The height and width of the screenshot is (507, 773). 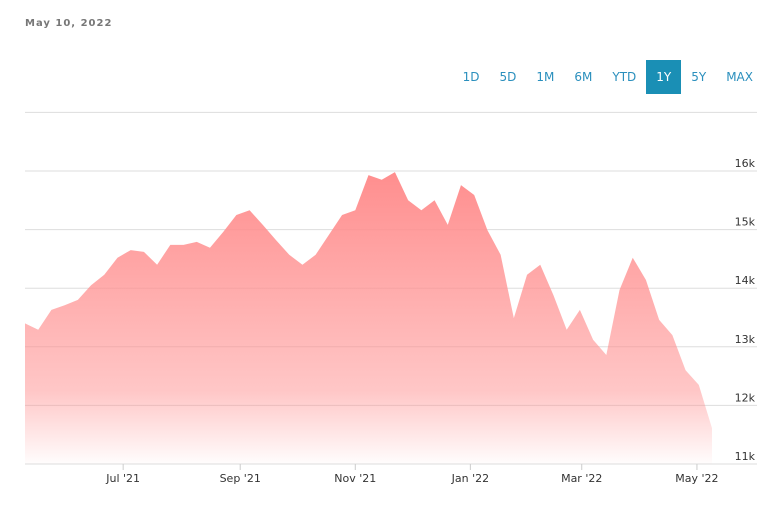 I want to click on x-tick-label: Sep '21, so click(x=240, y=478).